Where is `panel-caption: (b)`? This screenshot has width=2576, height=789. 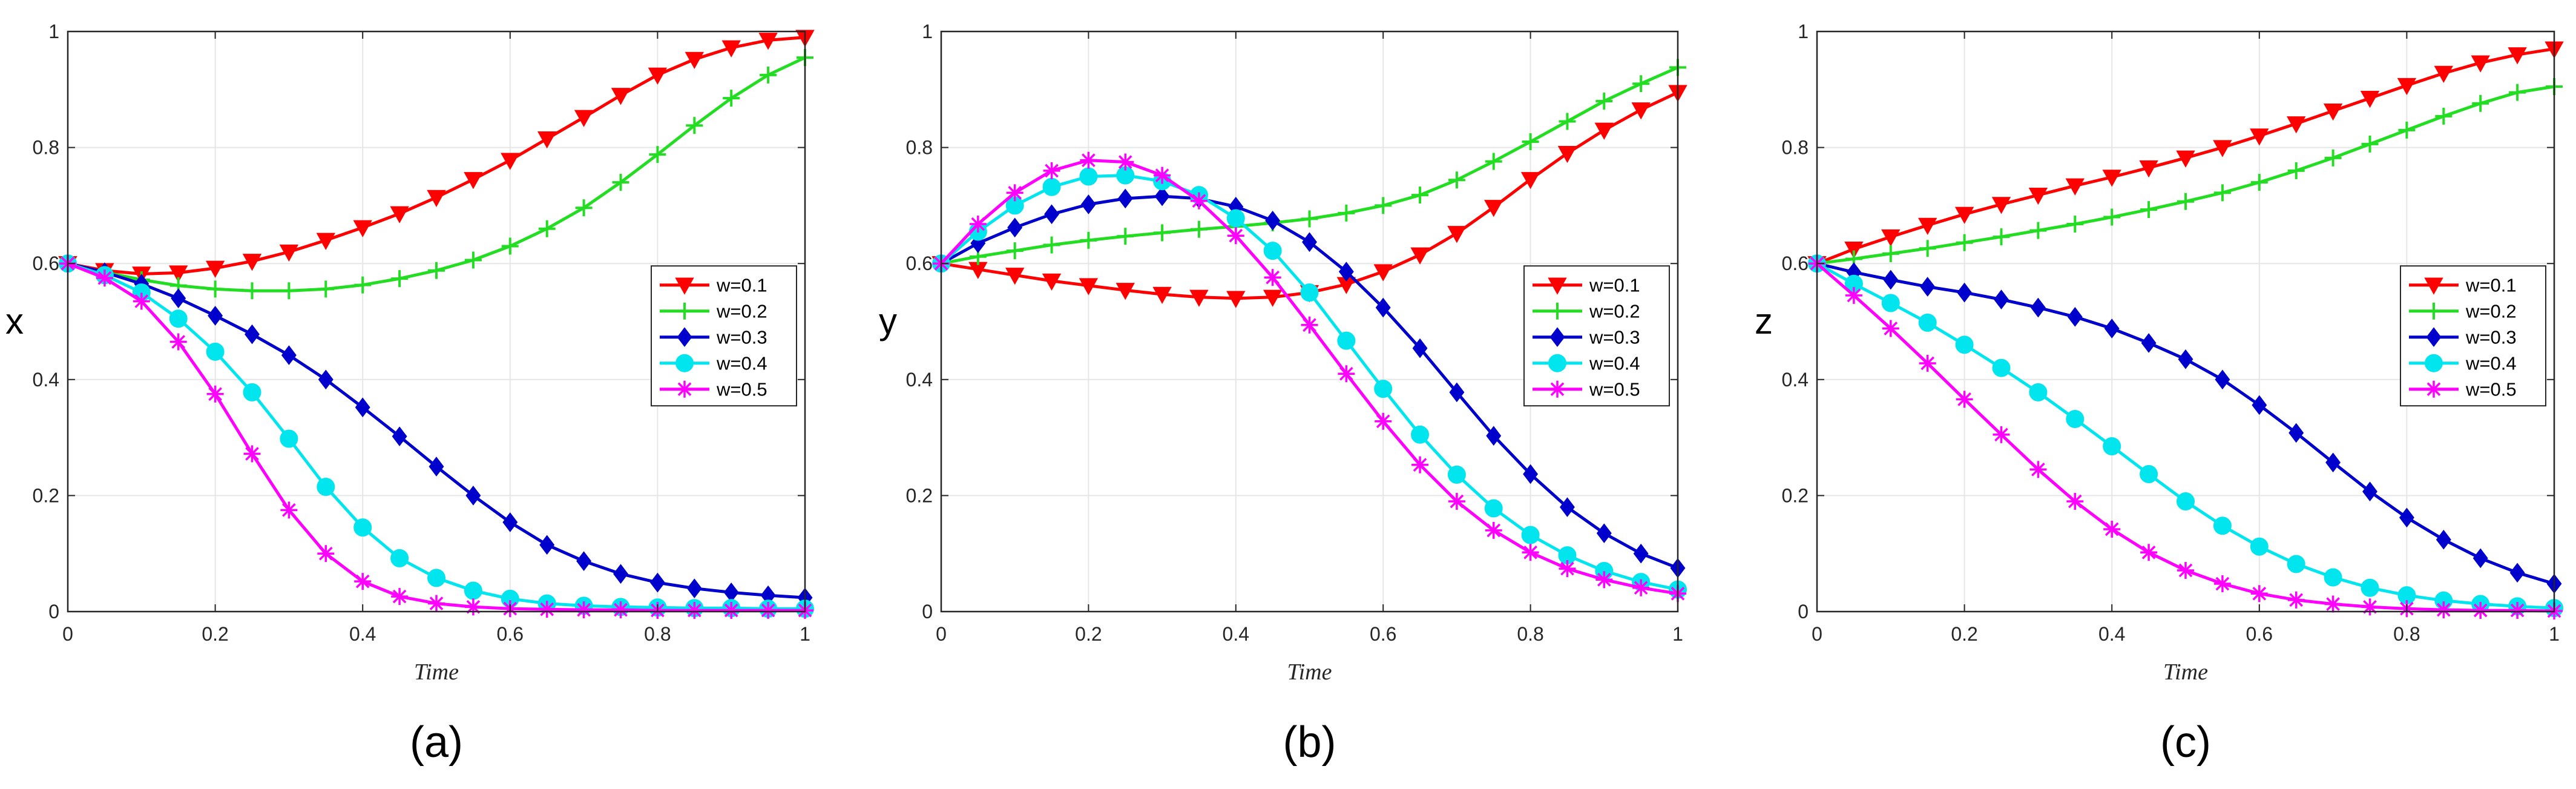
panel-caption: (b) is located at coordinates (1309, 742).